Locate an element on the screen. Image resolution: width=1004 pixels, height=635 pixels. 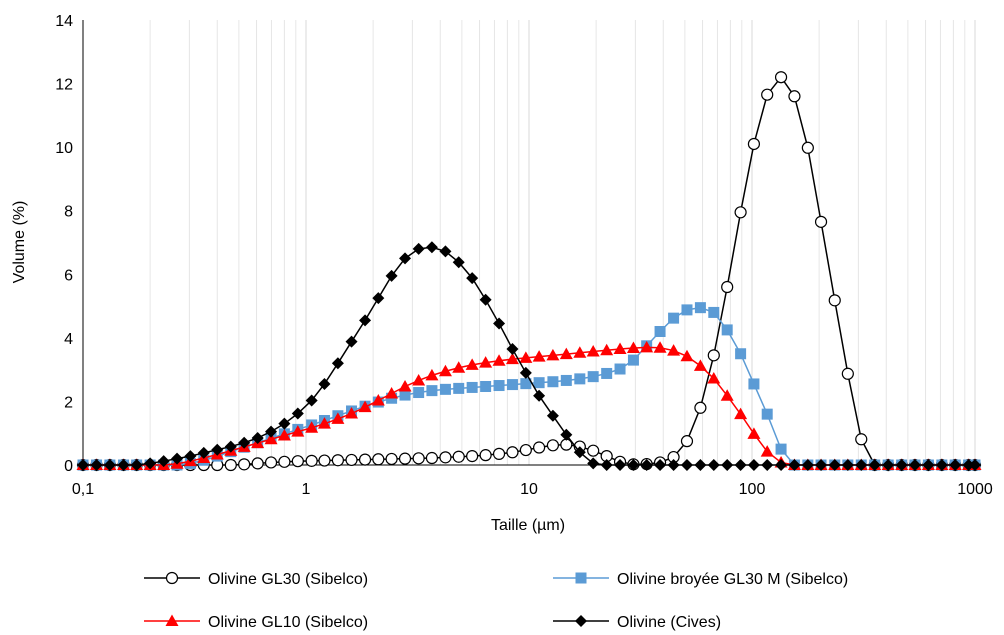
y-tick-labels: 0 2 4 6 8 10 12 14 is located at coordinates (64, 244).